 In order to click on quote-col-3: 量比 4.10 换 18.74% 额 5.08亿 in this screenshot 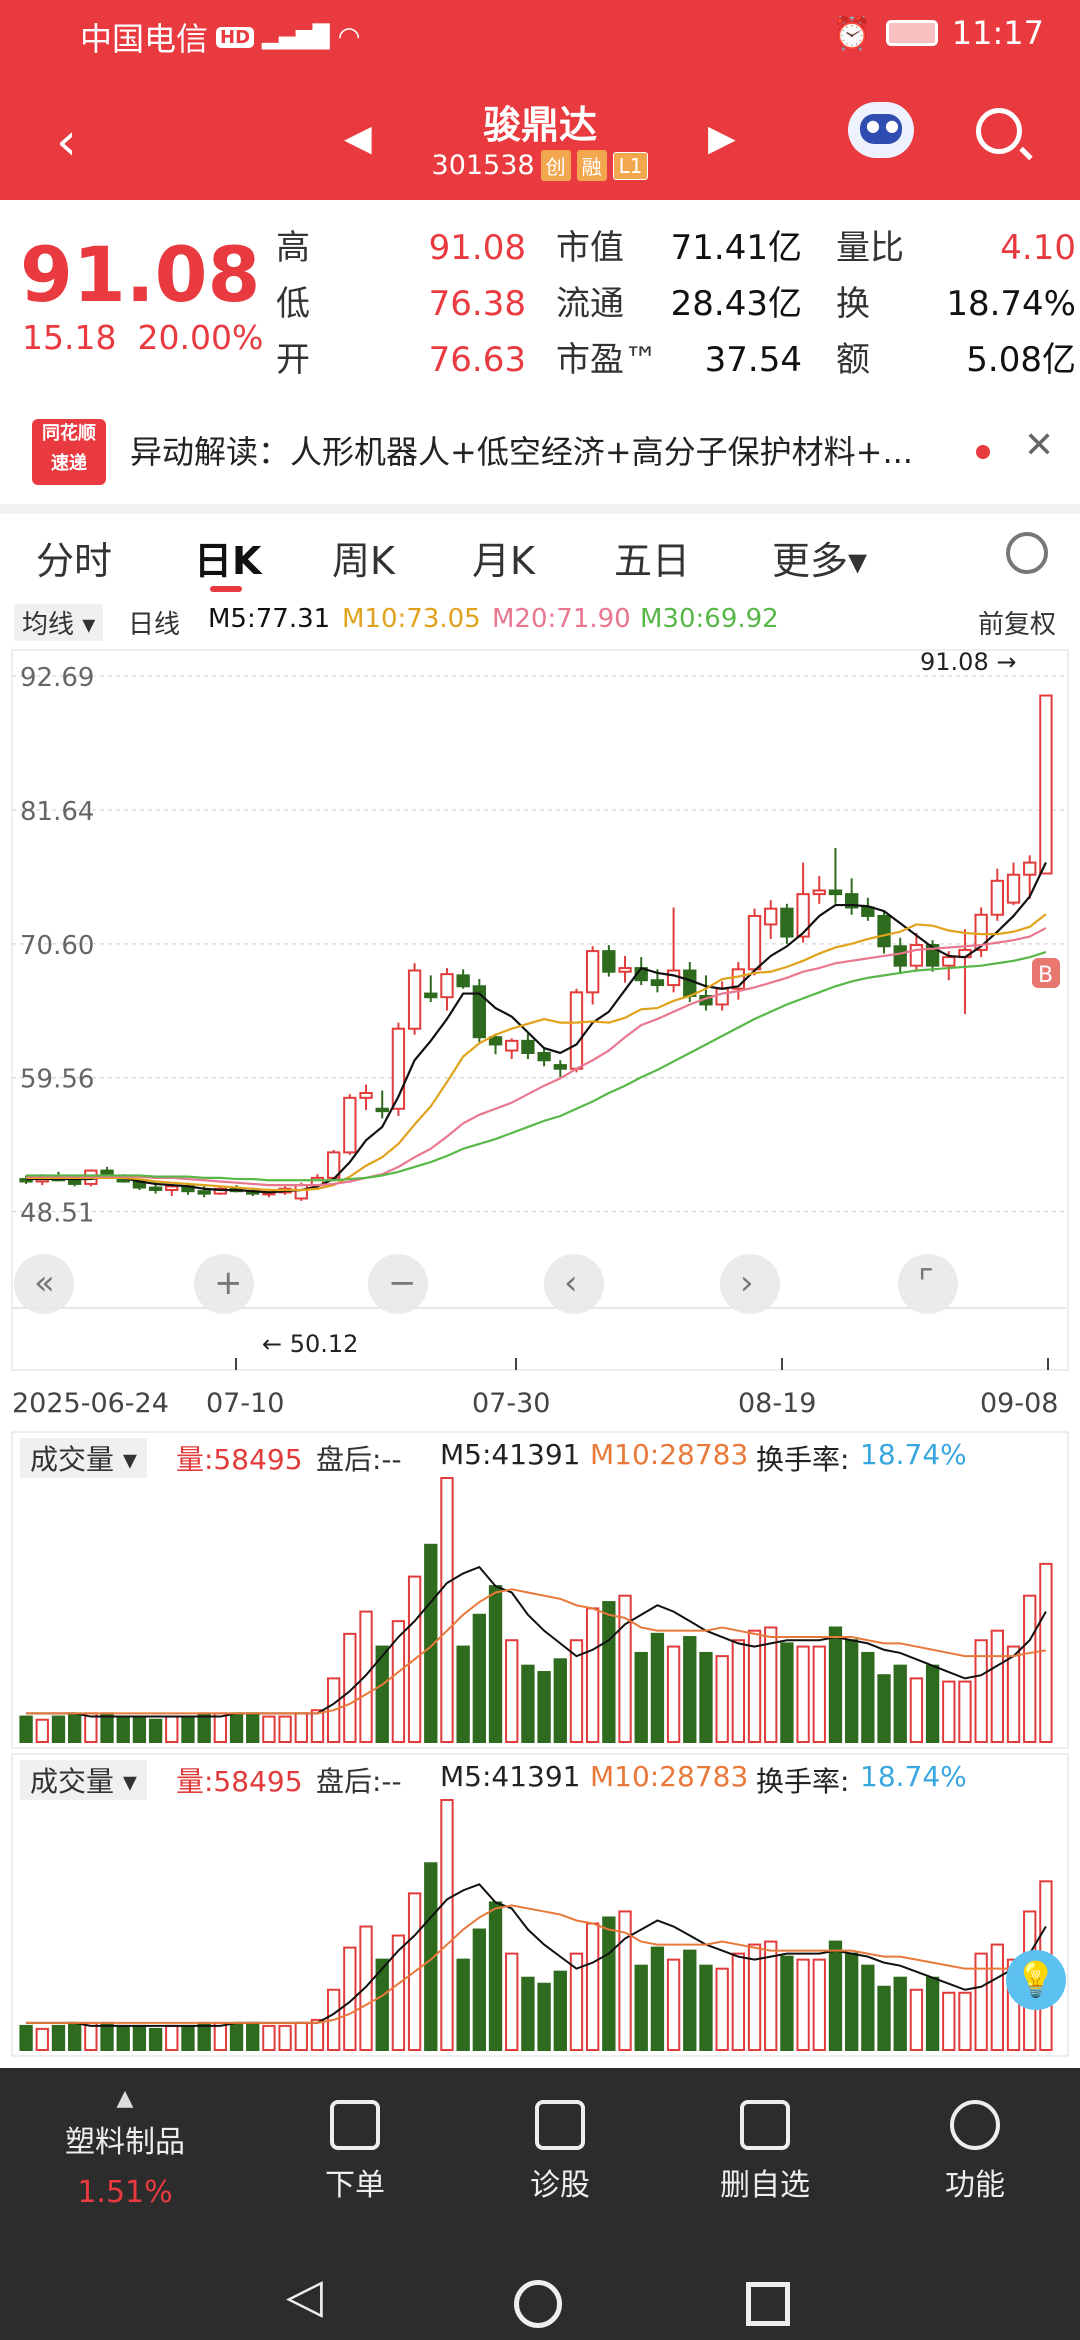, I will do `click(956, 304)`.